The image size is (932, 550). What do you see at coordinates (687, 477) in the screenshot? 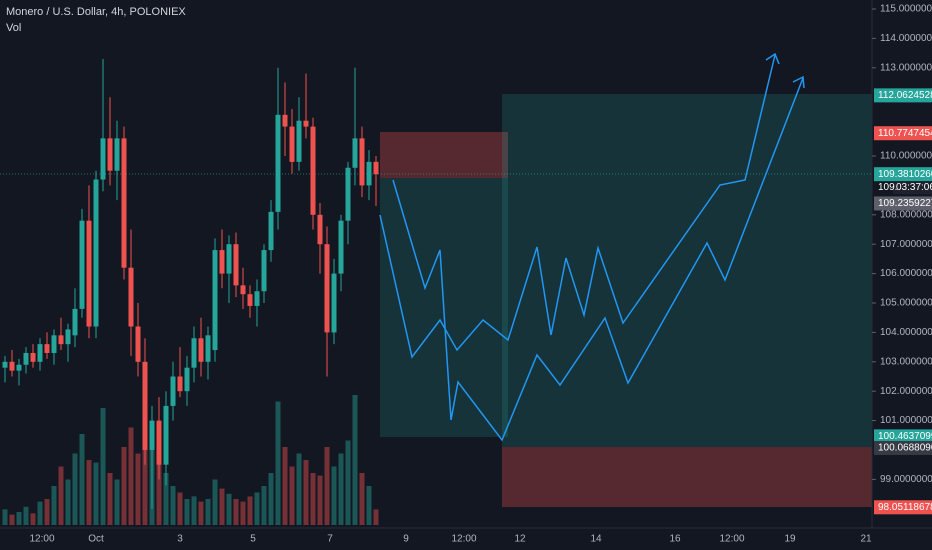
I see `stop-zone` at bounding box center [687, 477].